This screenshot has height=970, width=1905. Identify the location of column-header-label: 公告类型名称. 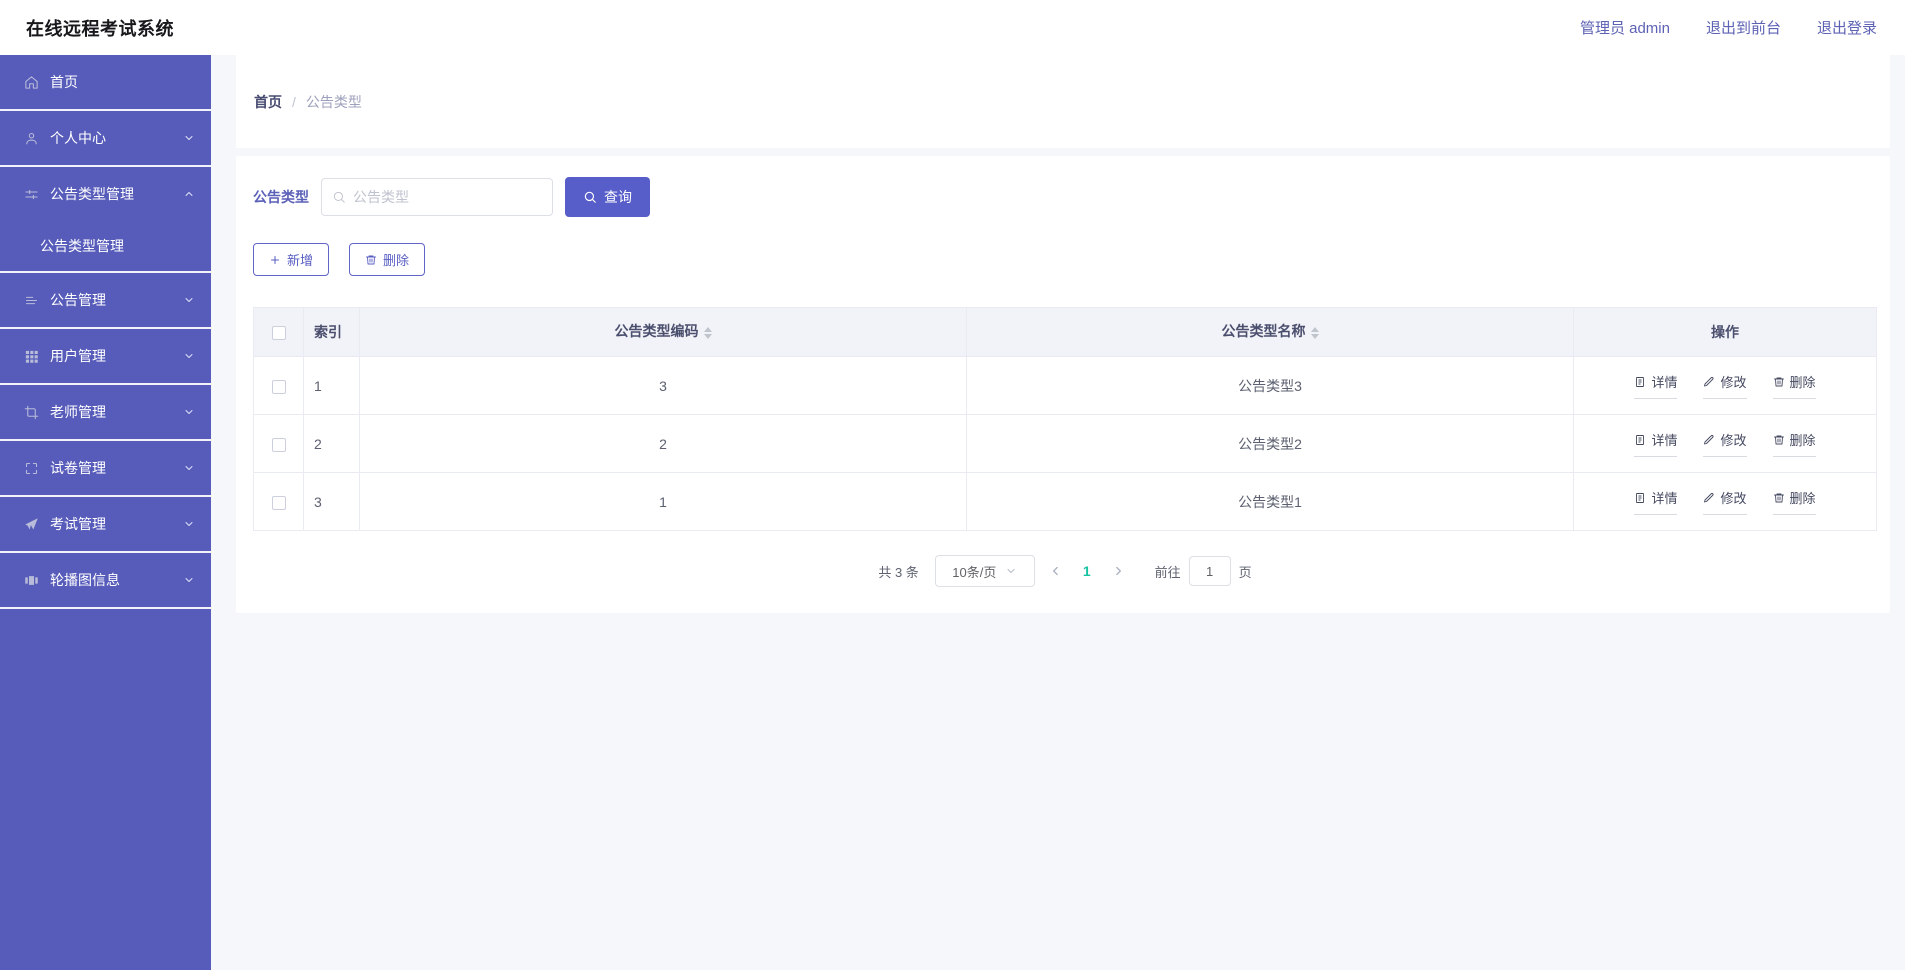
(1263, 331).